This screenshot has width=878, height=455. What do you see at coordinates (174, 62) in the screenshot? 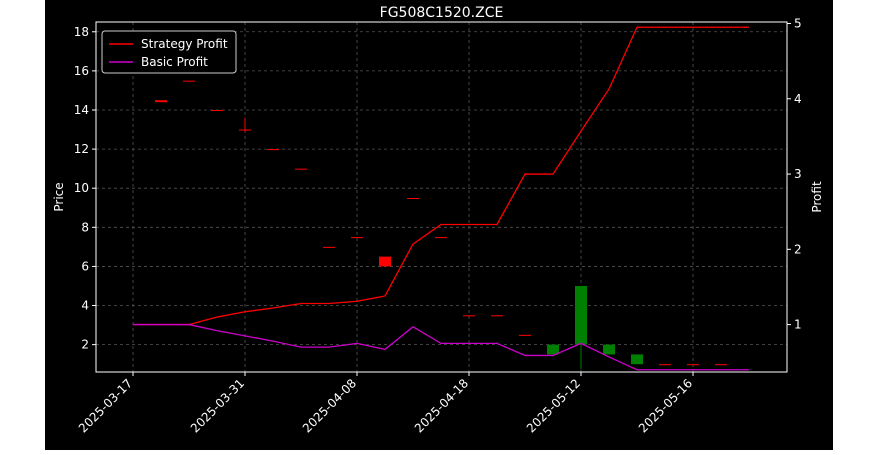
I see `legend-label-basic-profit: Basic Profit` at bounding box center [174, 62].